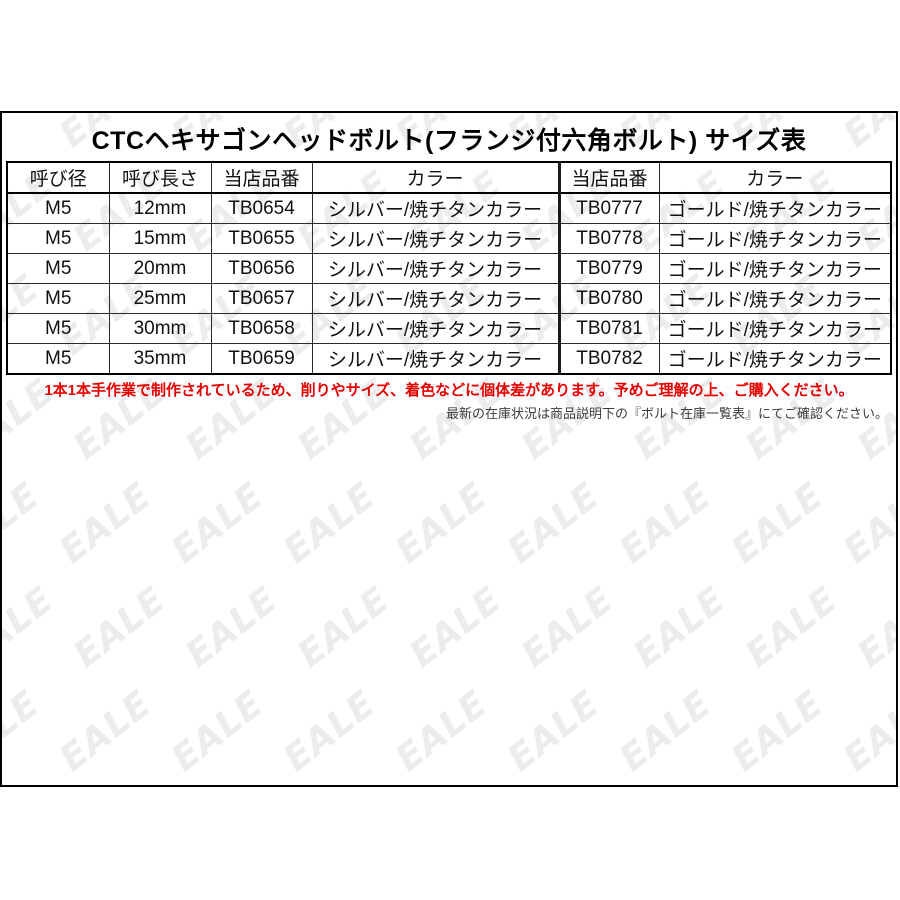 This screenshot has width=900, height=900. I want to click on cell-part-number-silver: TB0657, so click(261, 298).